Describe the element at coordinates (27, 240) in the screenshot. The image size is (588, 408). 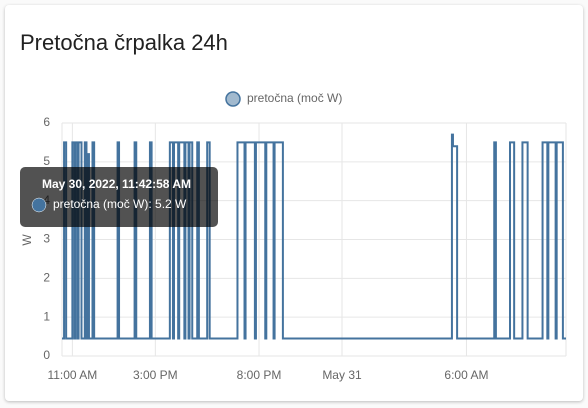
I see `y-axis-label: W` at that location.